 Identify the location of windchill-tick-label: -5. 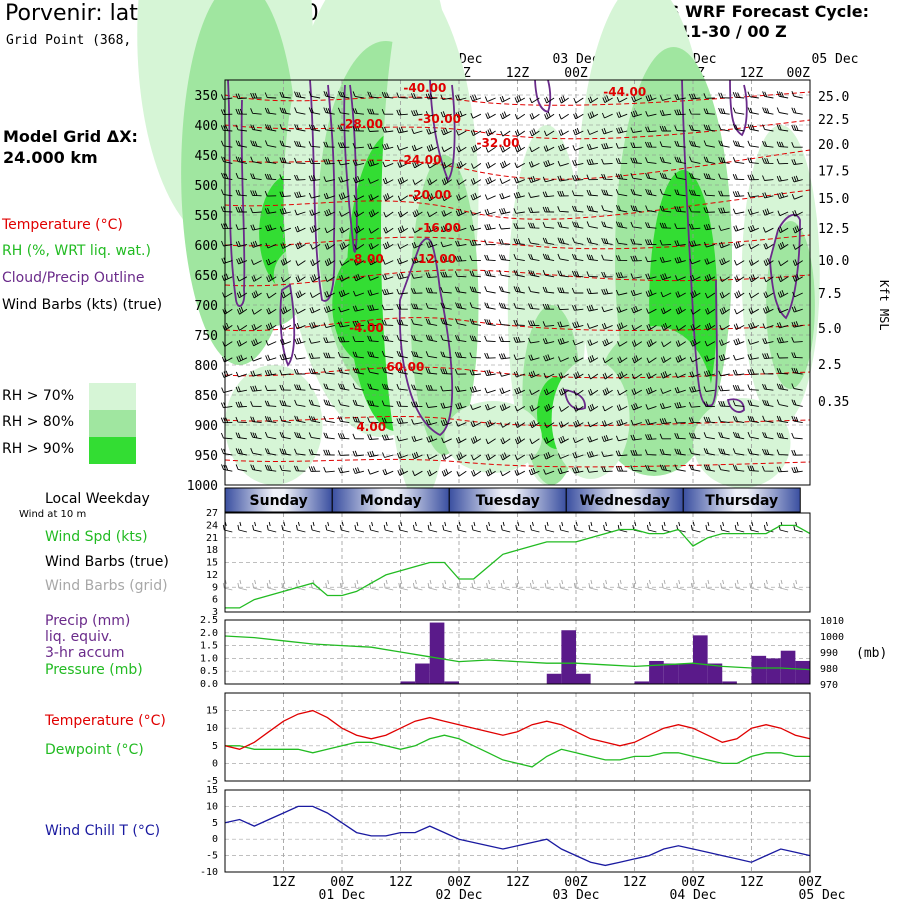
(212, 856).